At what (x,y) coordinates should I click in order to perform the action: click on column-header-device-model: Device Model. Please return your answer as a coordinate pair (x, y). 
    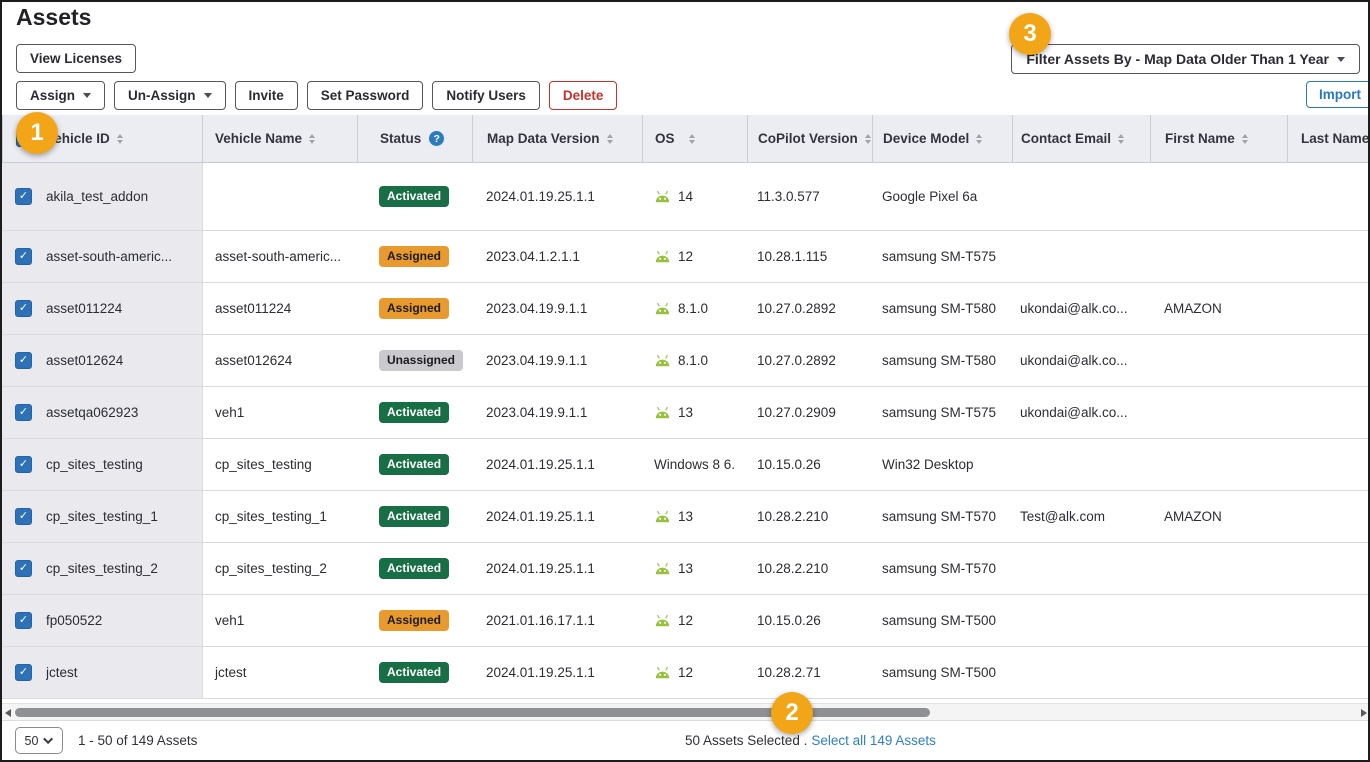
    Looking at the image, I should click on (942, 138).